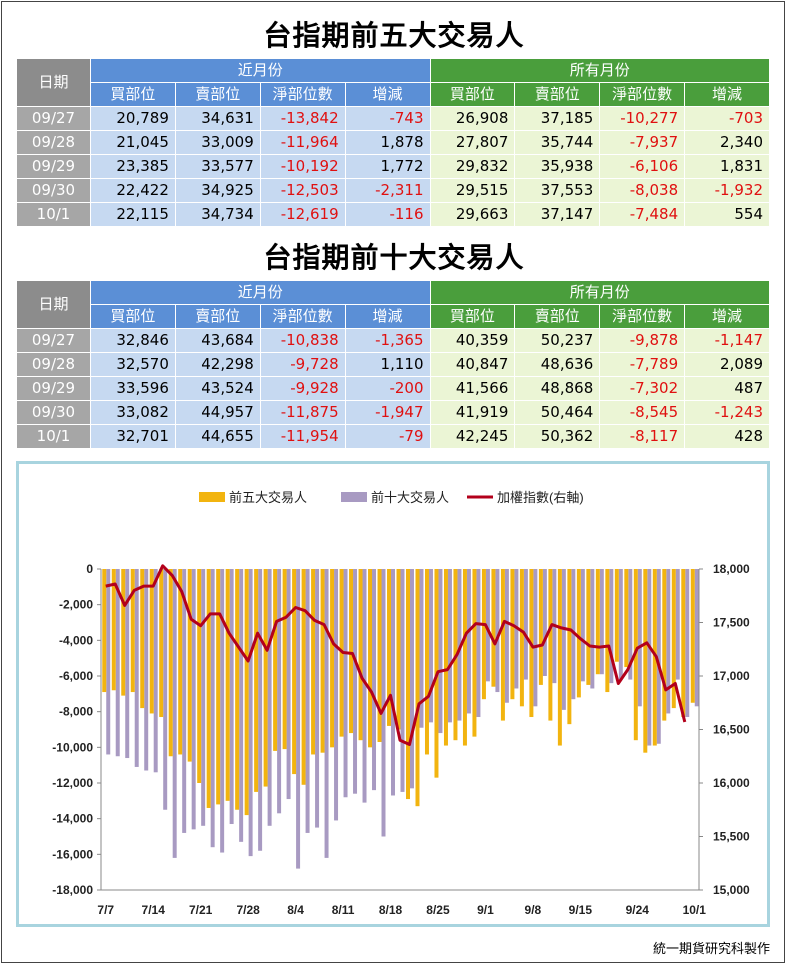 The image size is (788, 966). What do you see at coordinates (217, 412) in the screenshot?
I see `value-cell: 44,957` at bounding box center [217, 412].